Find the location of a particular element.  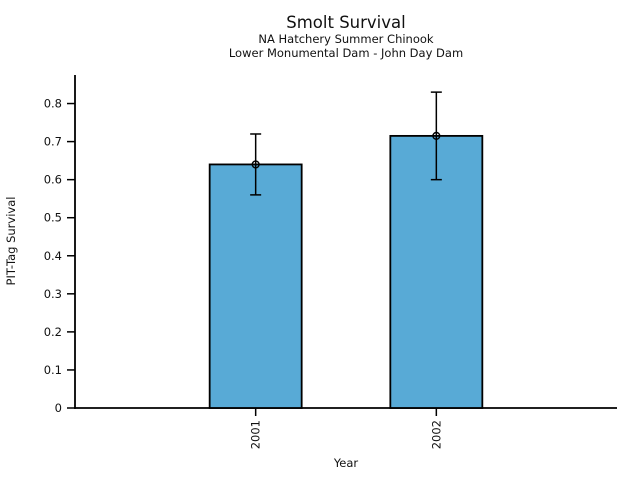

chart-subtitle-line1: NA Hatchery Summer Chinook is located at coordinates (346, 39).